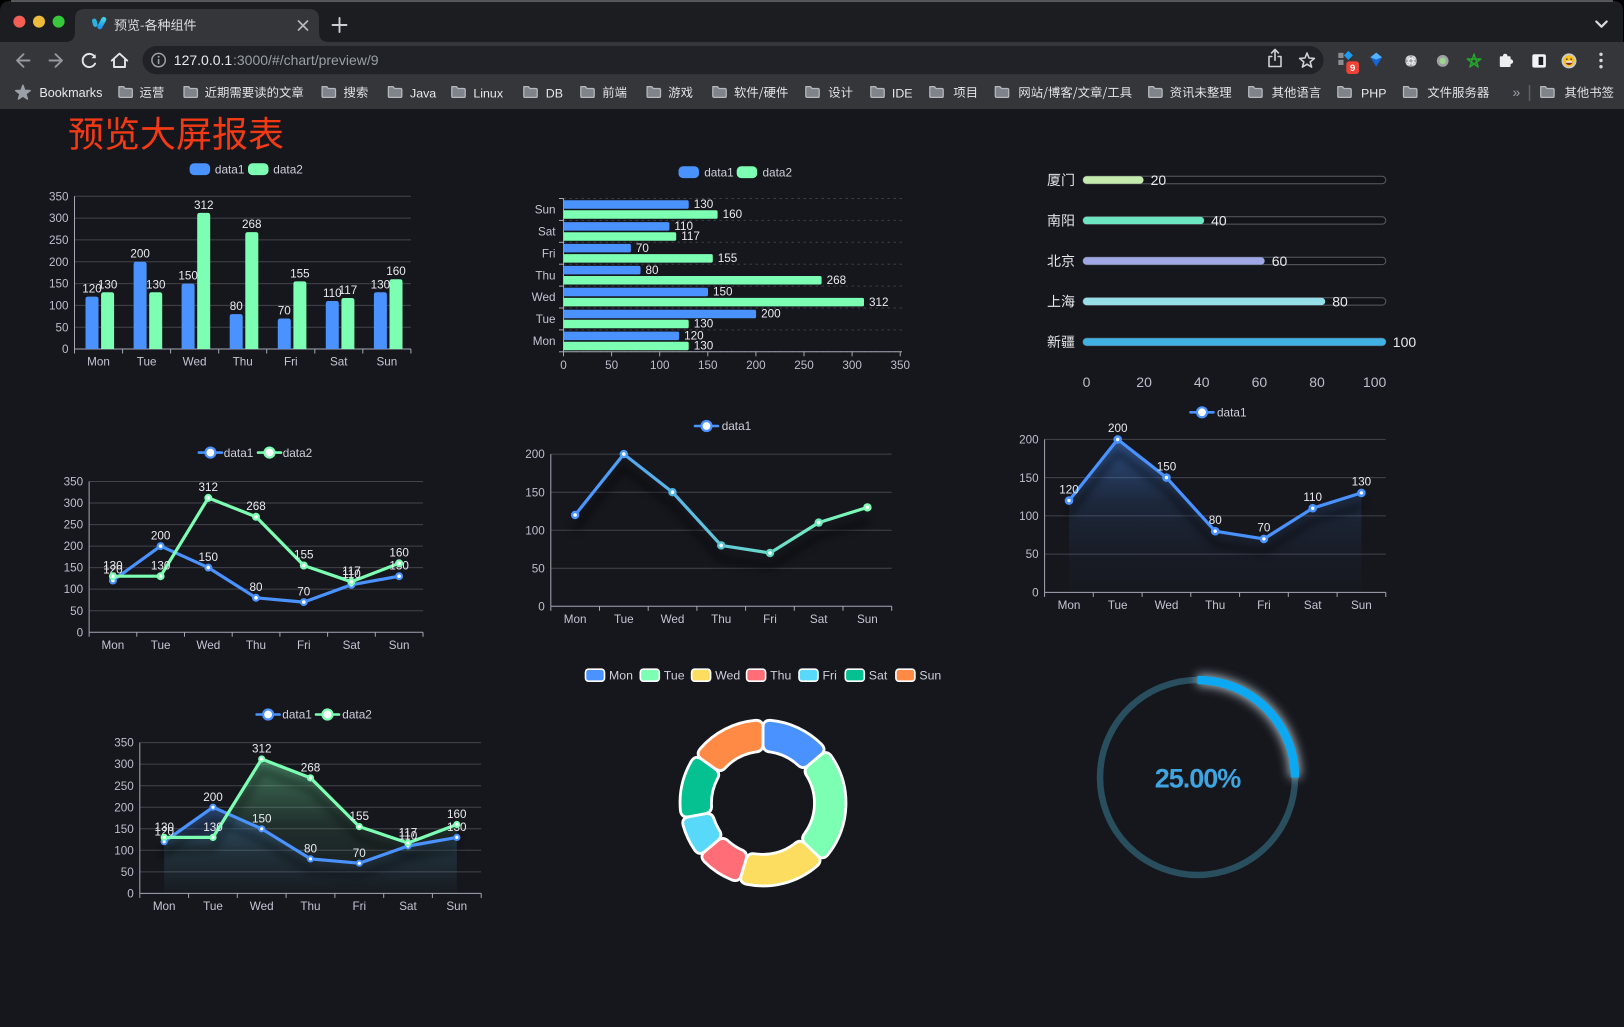 The image size is (1624, 1027). What do you see at coordinates (554, 93) in the screenshot?
I see `svg-text: DB` at bounding box center [554, 93].